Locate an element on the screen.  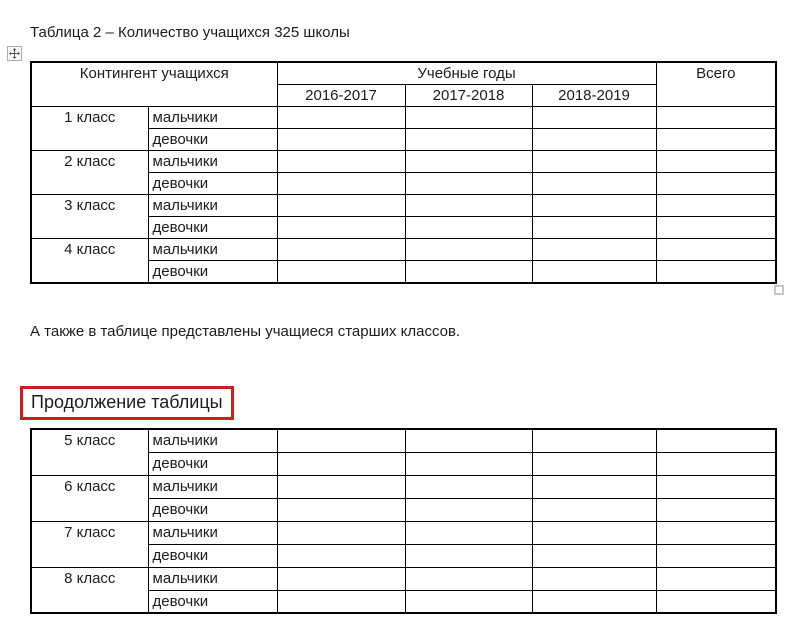
table-row: 4 класс мальчики is located at coordinates (403, 261).